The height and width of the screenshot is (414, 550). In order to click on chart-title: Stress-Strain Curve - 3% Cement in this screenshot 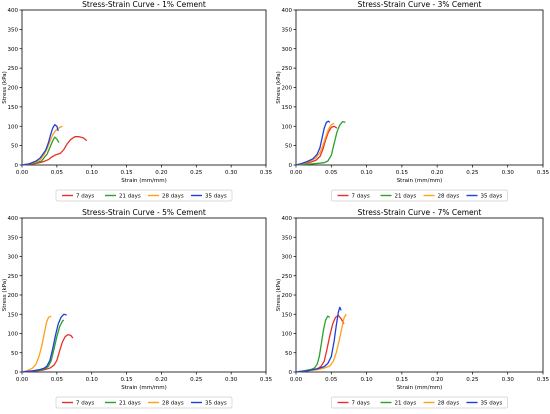, I will do `click(420, 4)`.